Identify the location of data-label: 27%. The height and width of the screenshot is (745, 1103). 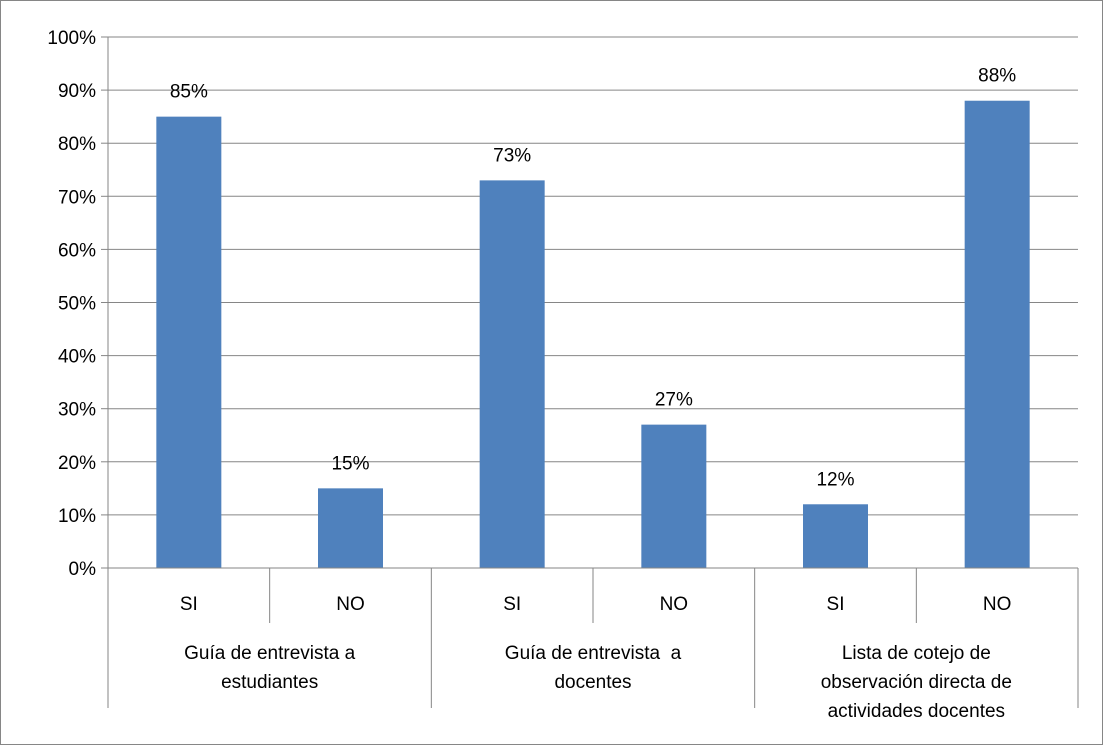
(674, 400).